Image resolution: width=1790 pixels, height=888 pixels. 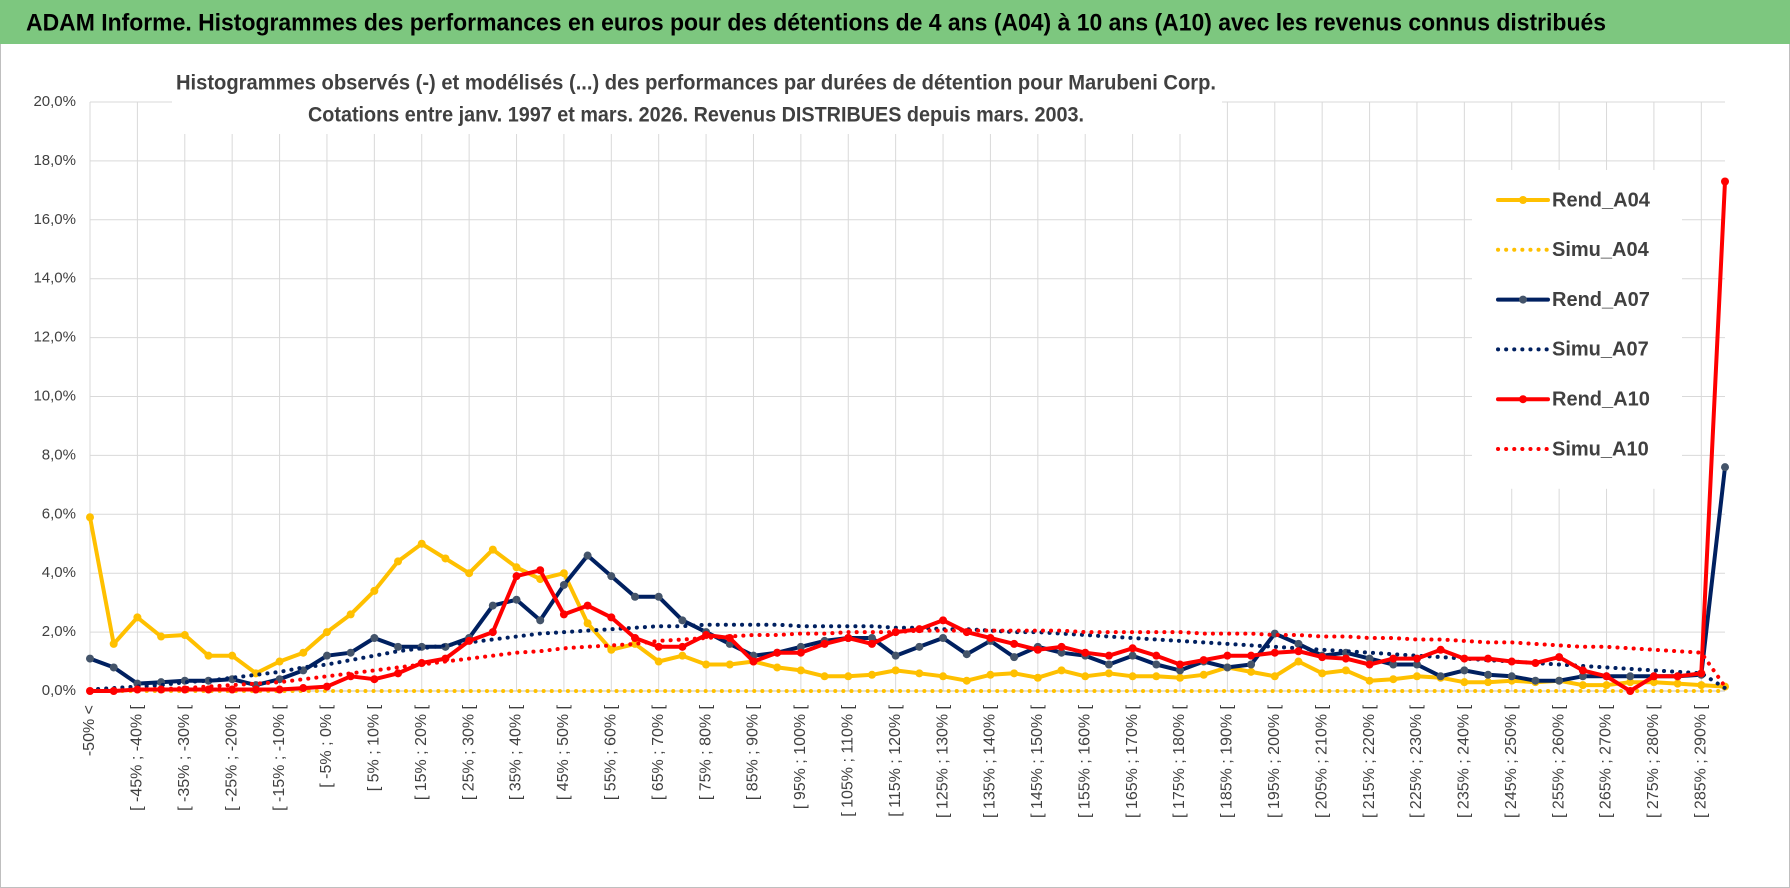 I want to click on y-tick-label: 20,0%, so click(x=54, y=101).